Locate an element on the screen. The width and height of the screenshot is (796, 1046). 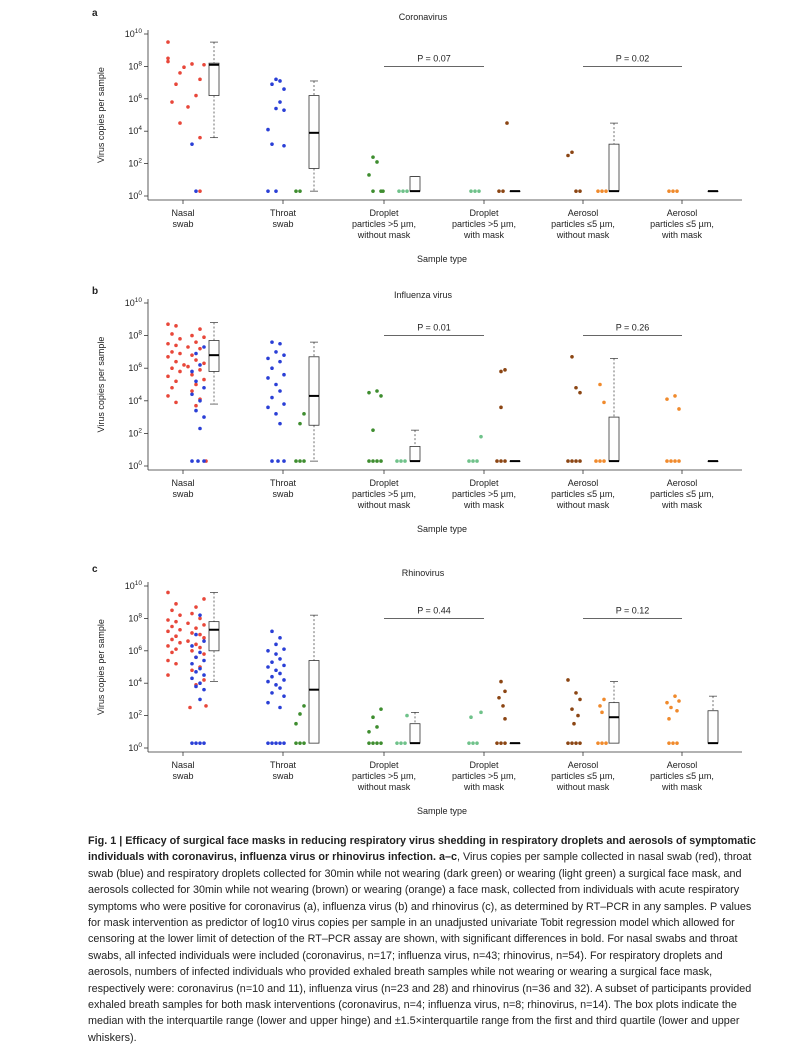
panel-b-y-tick-label-2: 10⁴ is located at coordinates (135, 400).